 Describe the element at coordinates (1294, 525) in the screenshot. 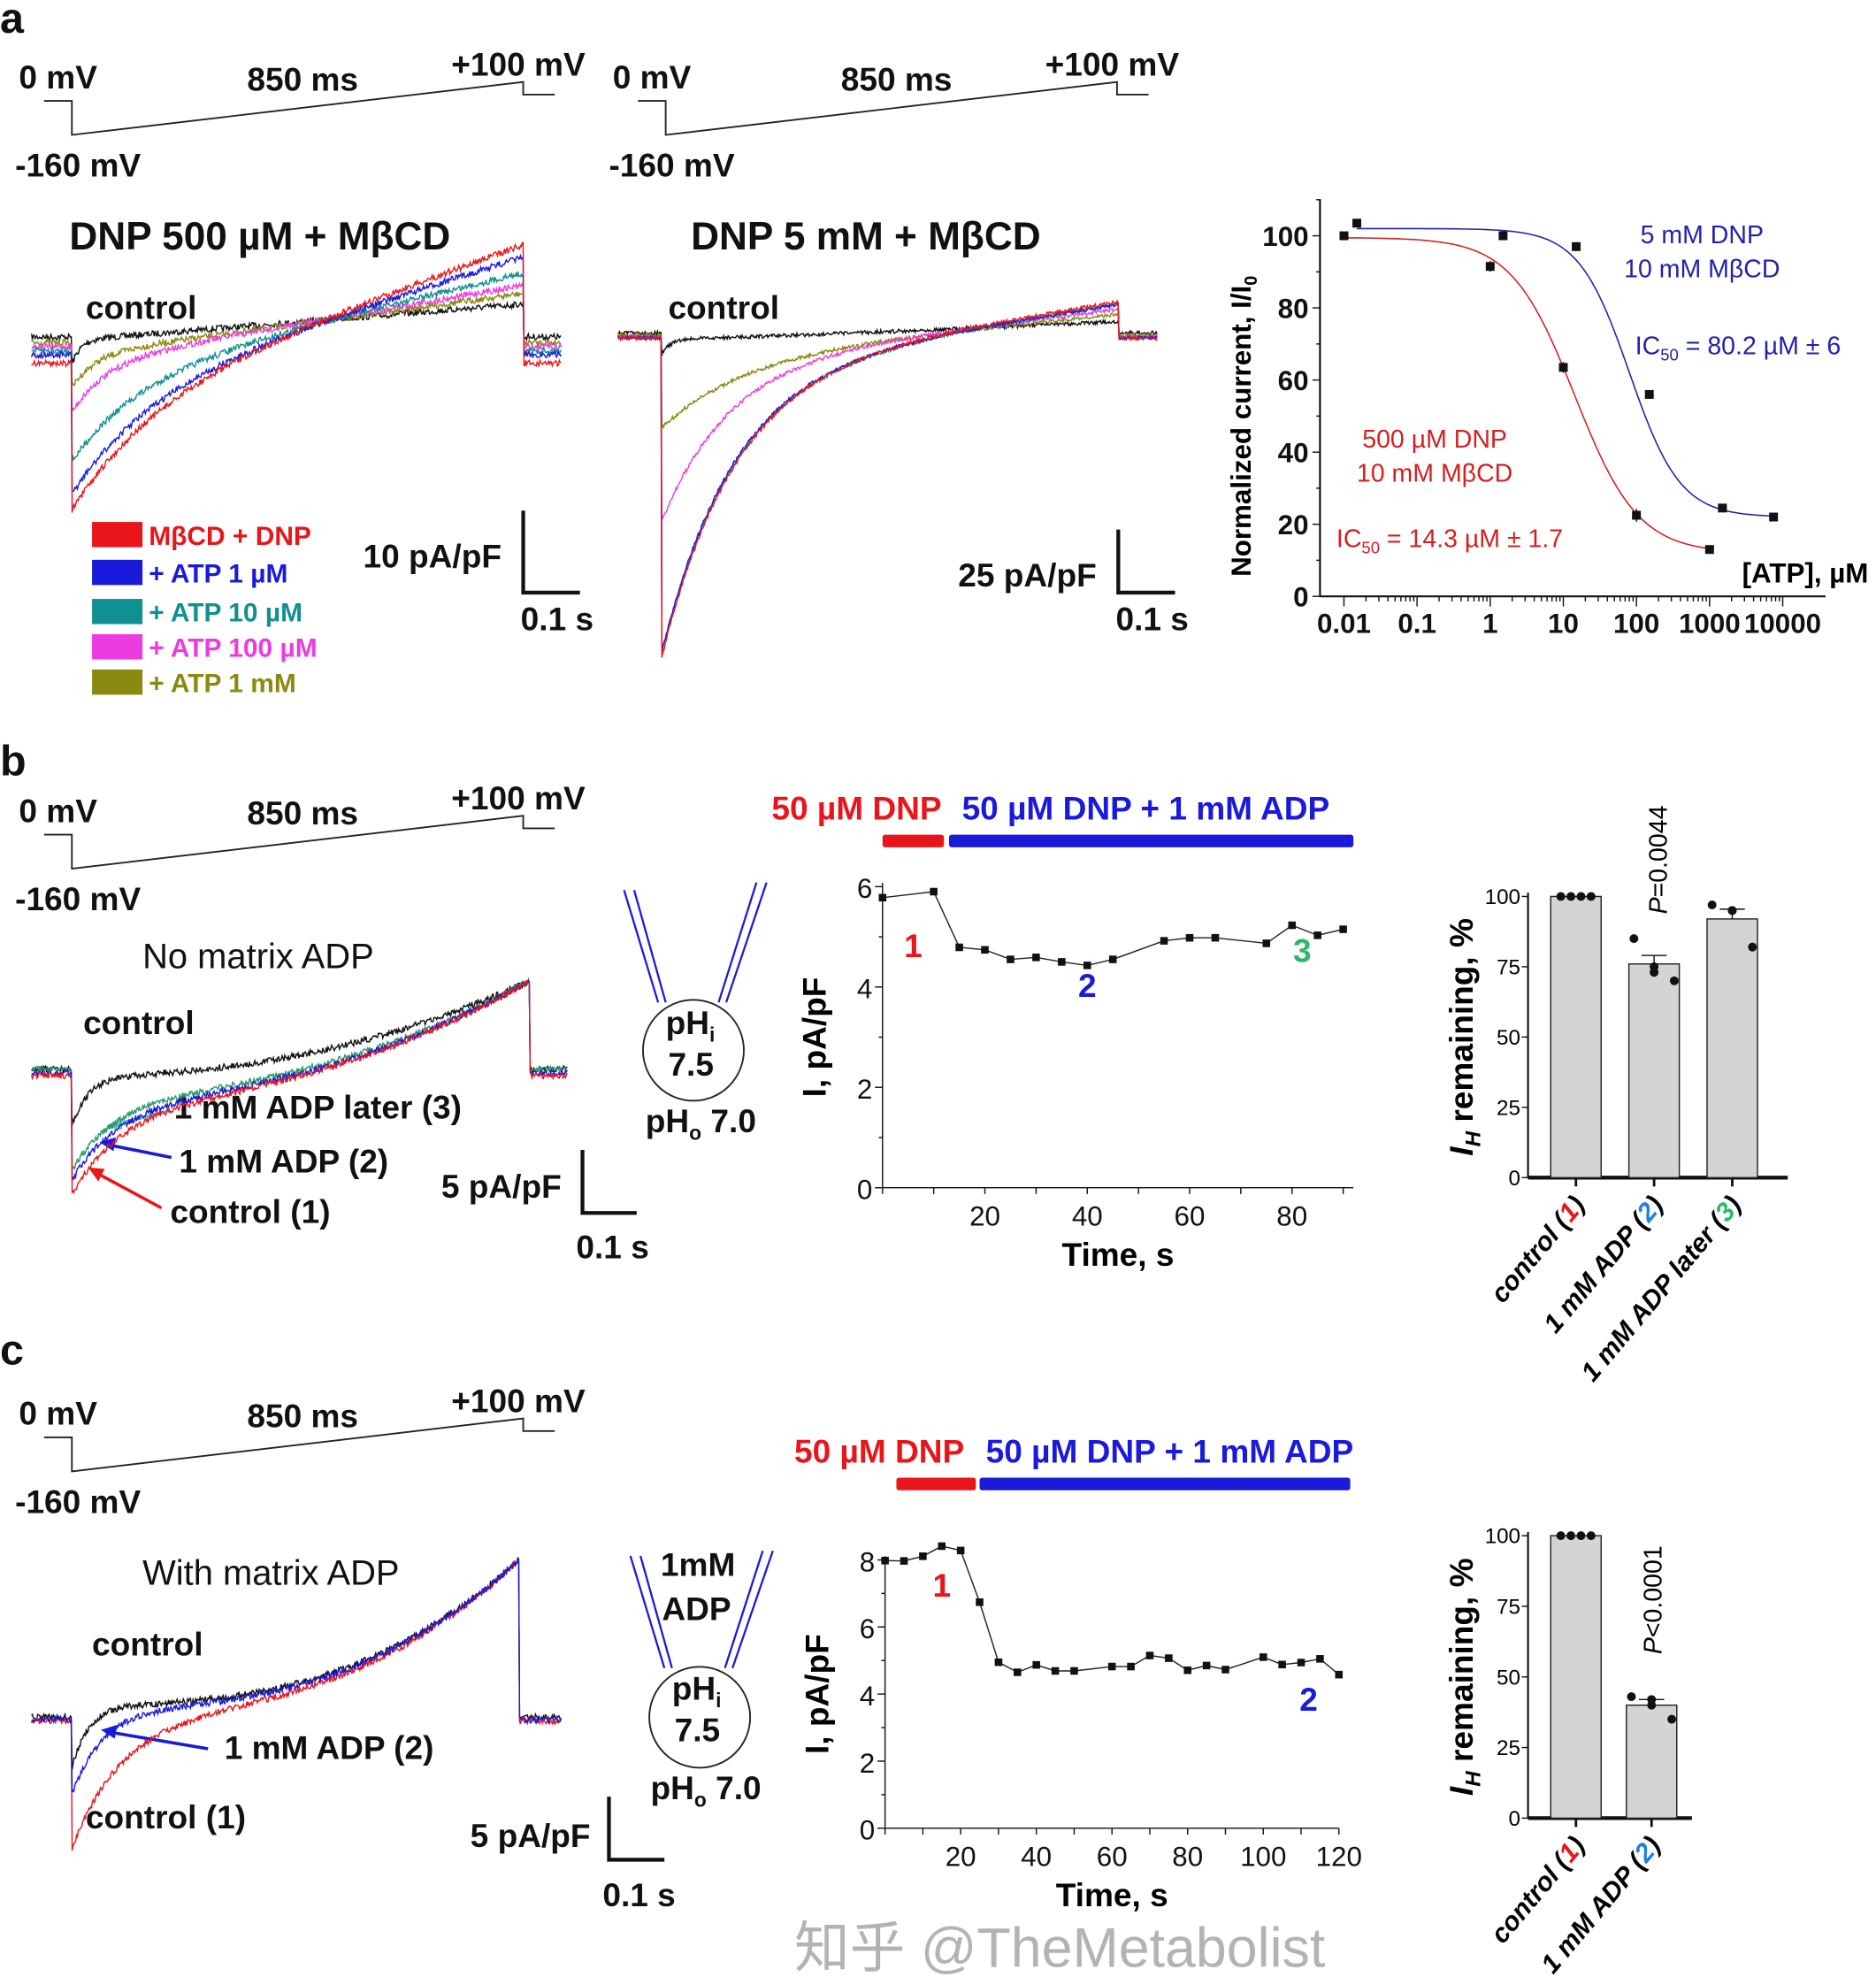

I see `y-tick-label: 20` at that location.